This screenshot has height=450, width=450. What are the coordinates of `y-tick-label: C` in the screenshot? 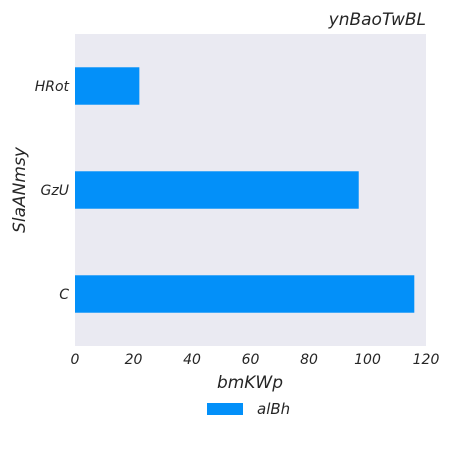 It's located at (64, 295).